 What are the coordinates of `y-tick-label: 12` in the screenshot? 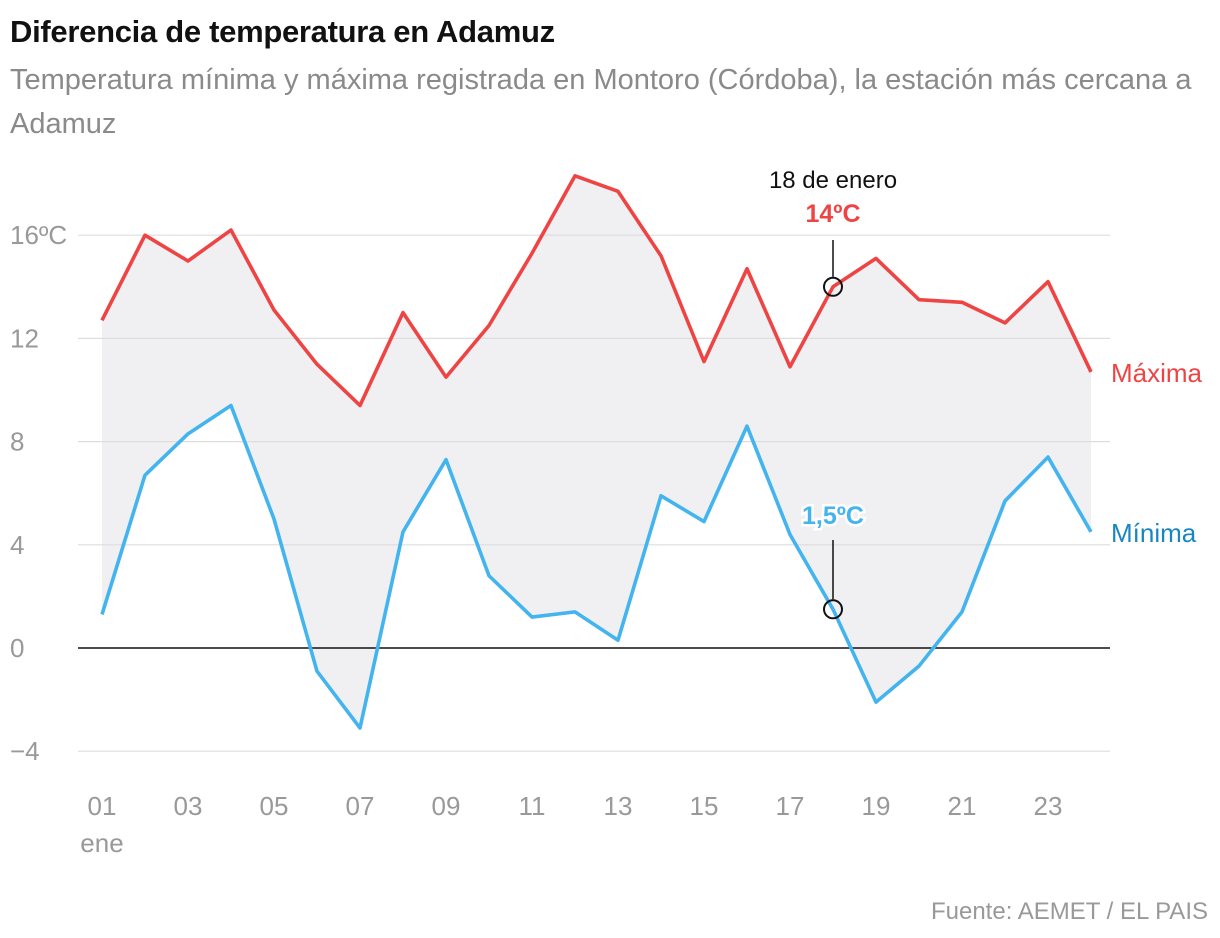 It's located at (24, 338).